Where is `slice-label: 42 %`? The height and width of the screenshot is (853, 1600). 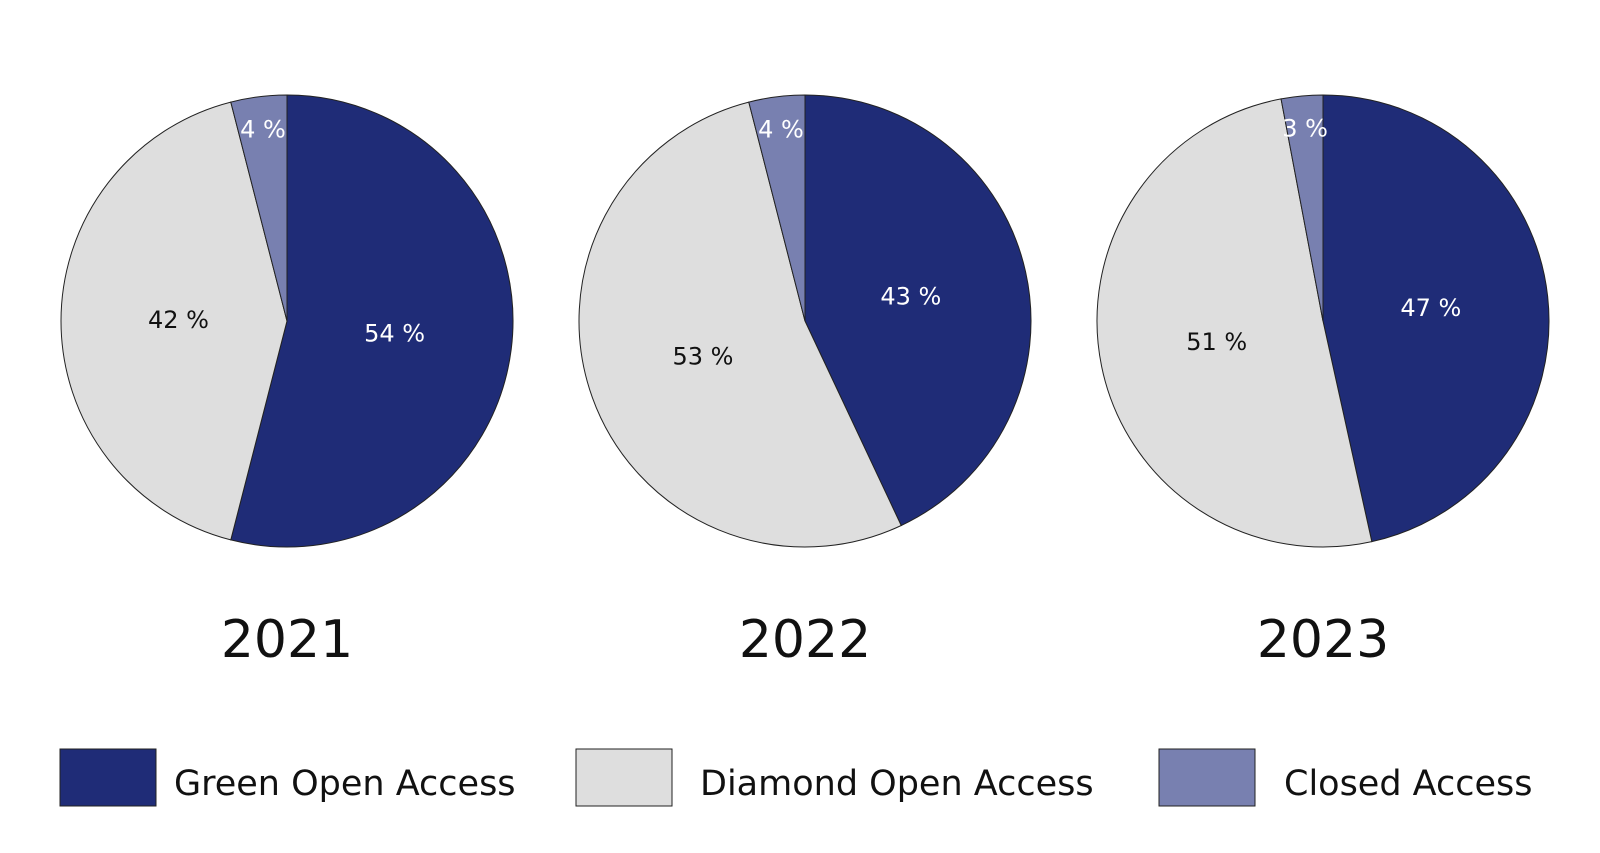 slice-label: 42 % is located at coordinates (178, 320).